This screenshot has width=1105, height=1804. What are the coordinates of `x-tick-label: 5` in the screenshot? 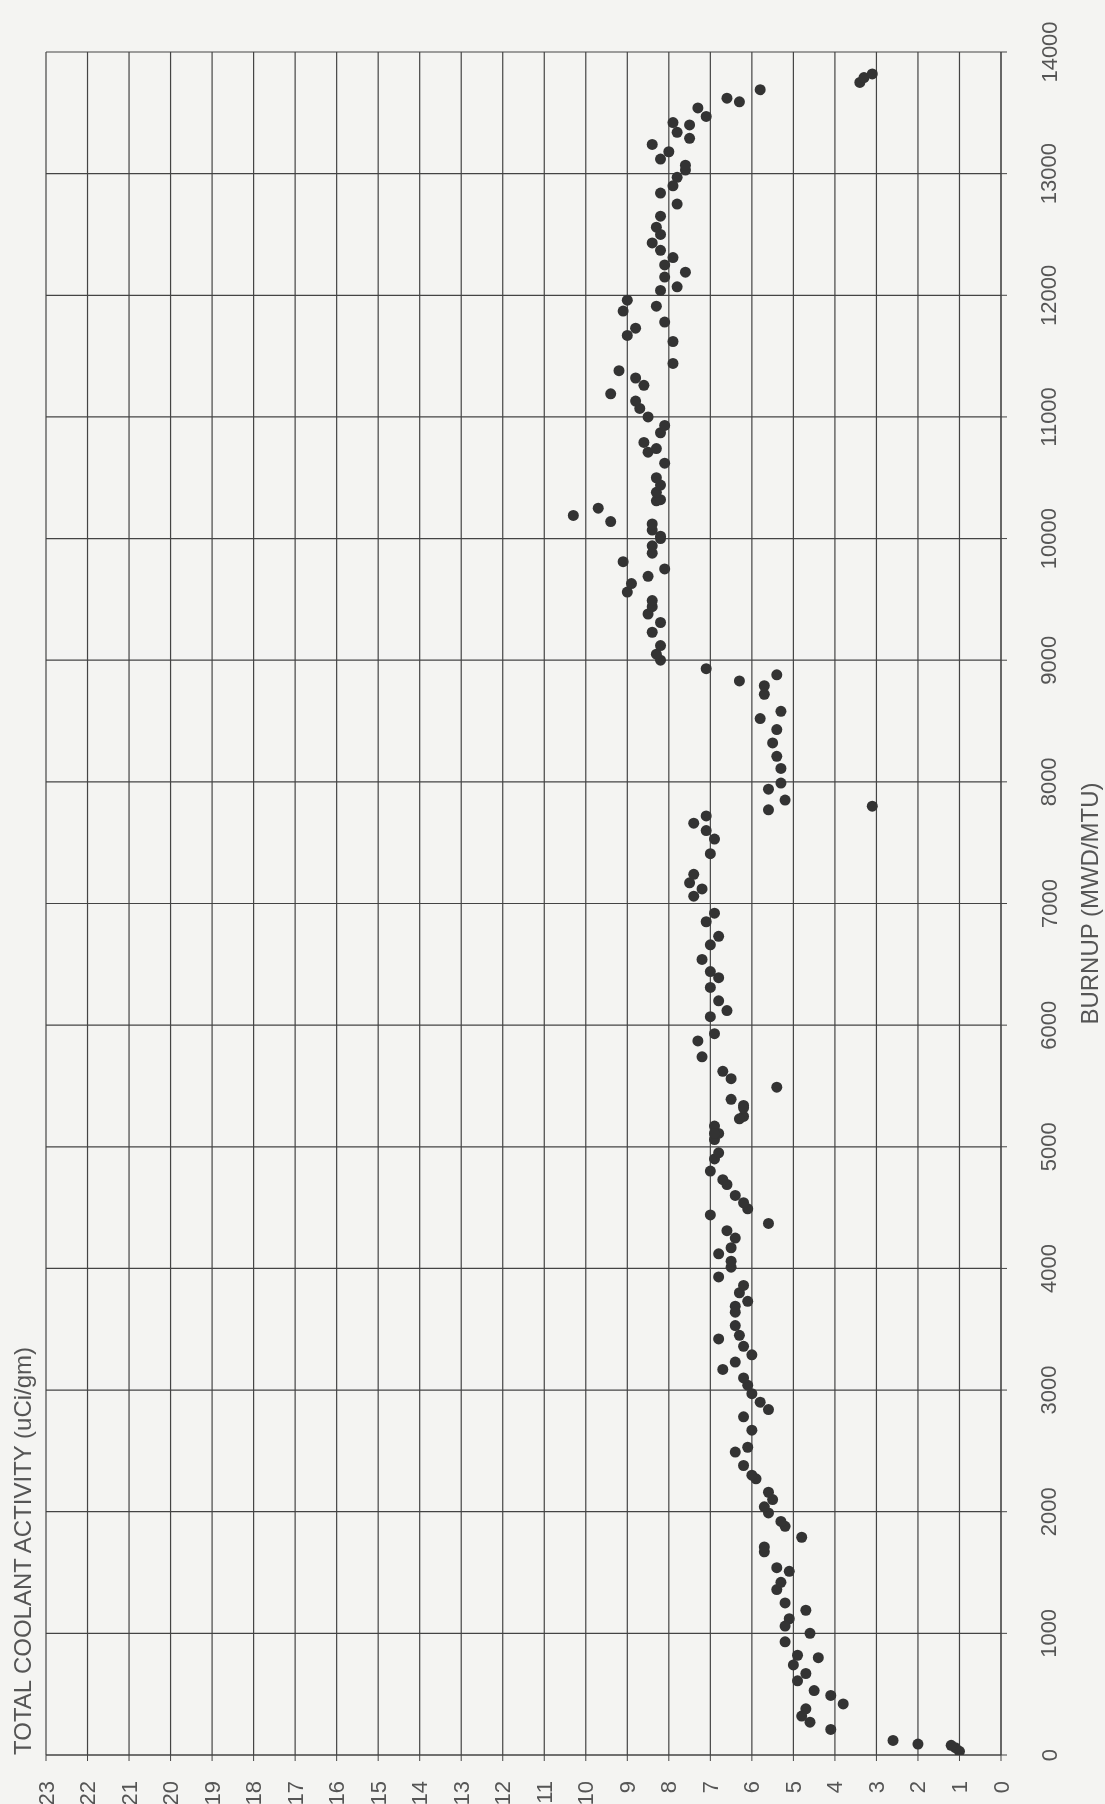 It's located at (793, 1787).